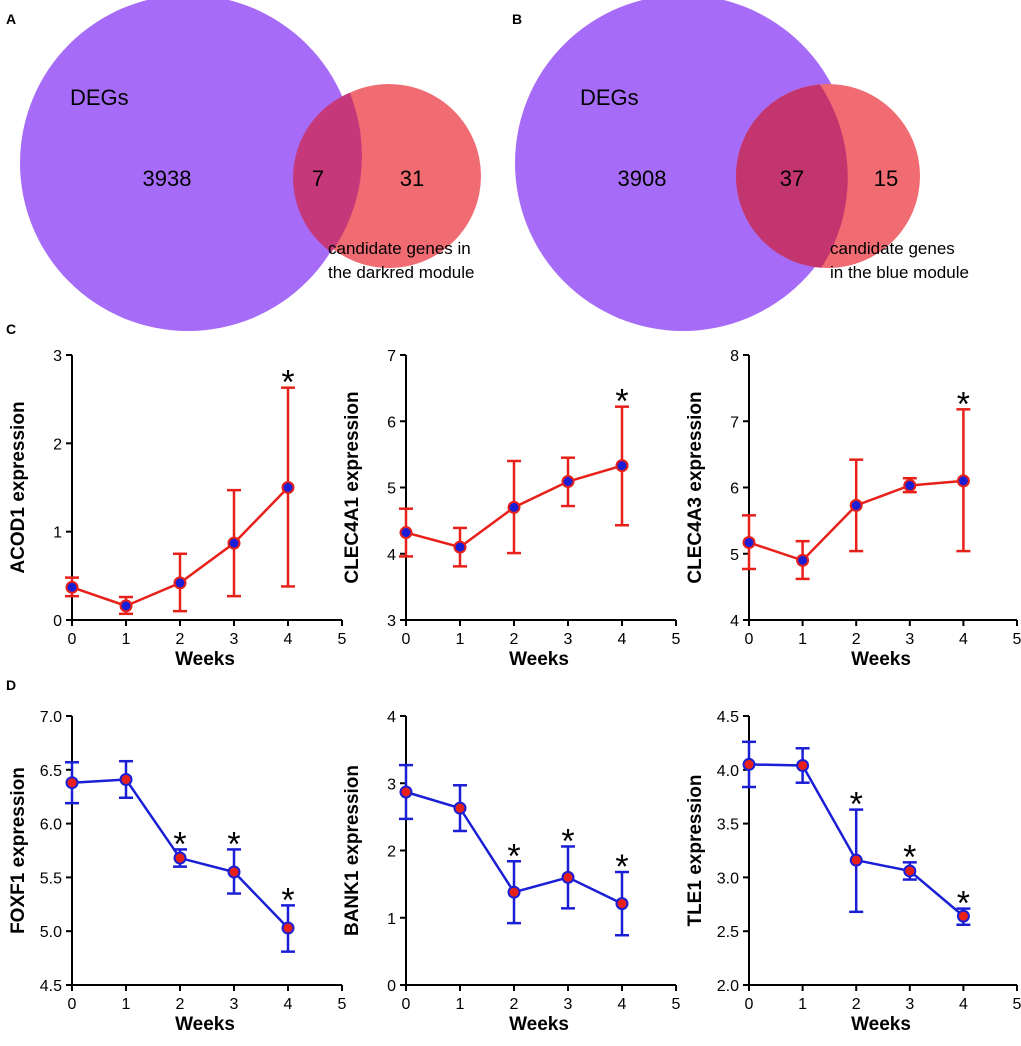  I want to click on y-tick-label: 6.5, so click(51, 771).